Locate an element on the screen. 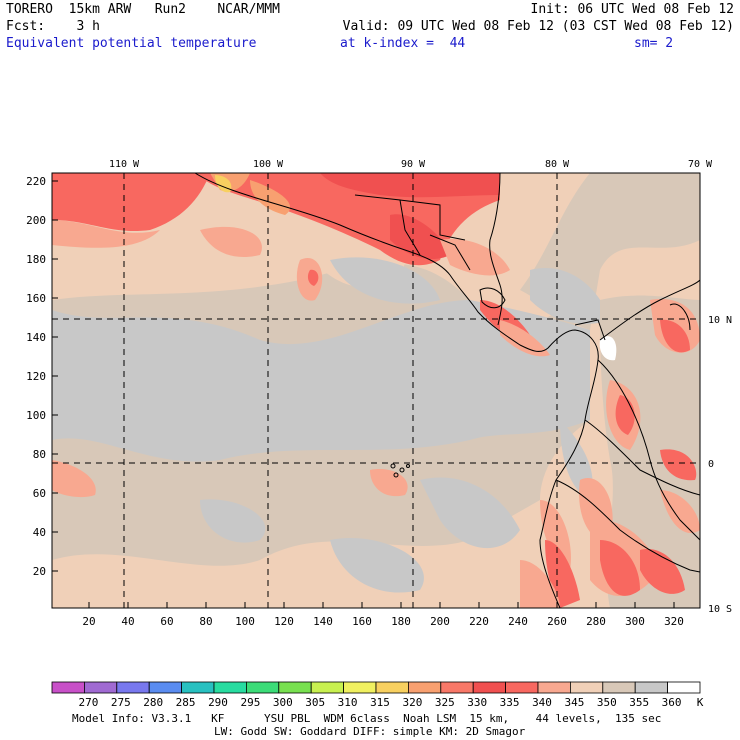  lon-label-70w: 70 W is located at coordinates (700, 164).